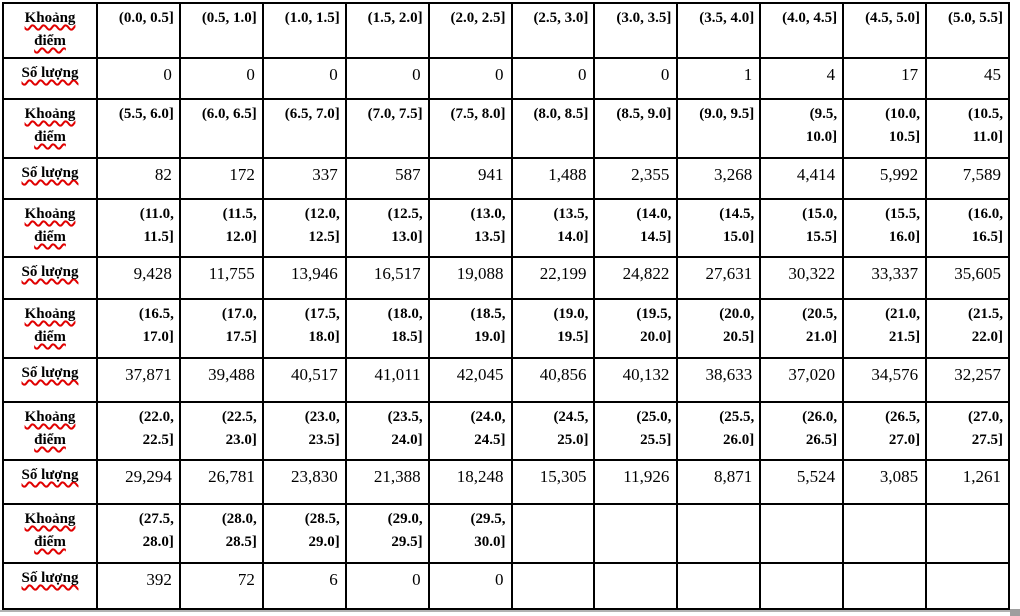 The height and width of the screenshot is (616, 1020). I want to click on count-cell: 8,871, so click(719, 482).